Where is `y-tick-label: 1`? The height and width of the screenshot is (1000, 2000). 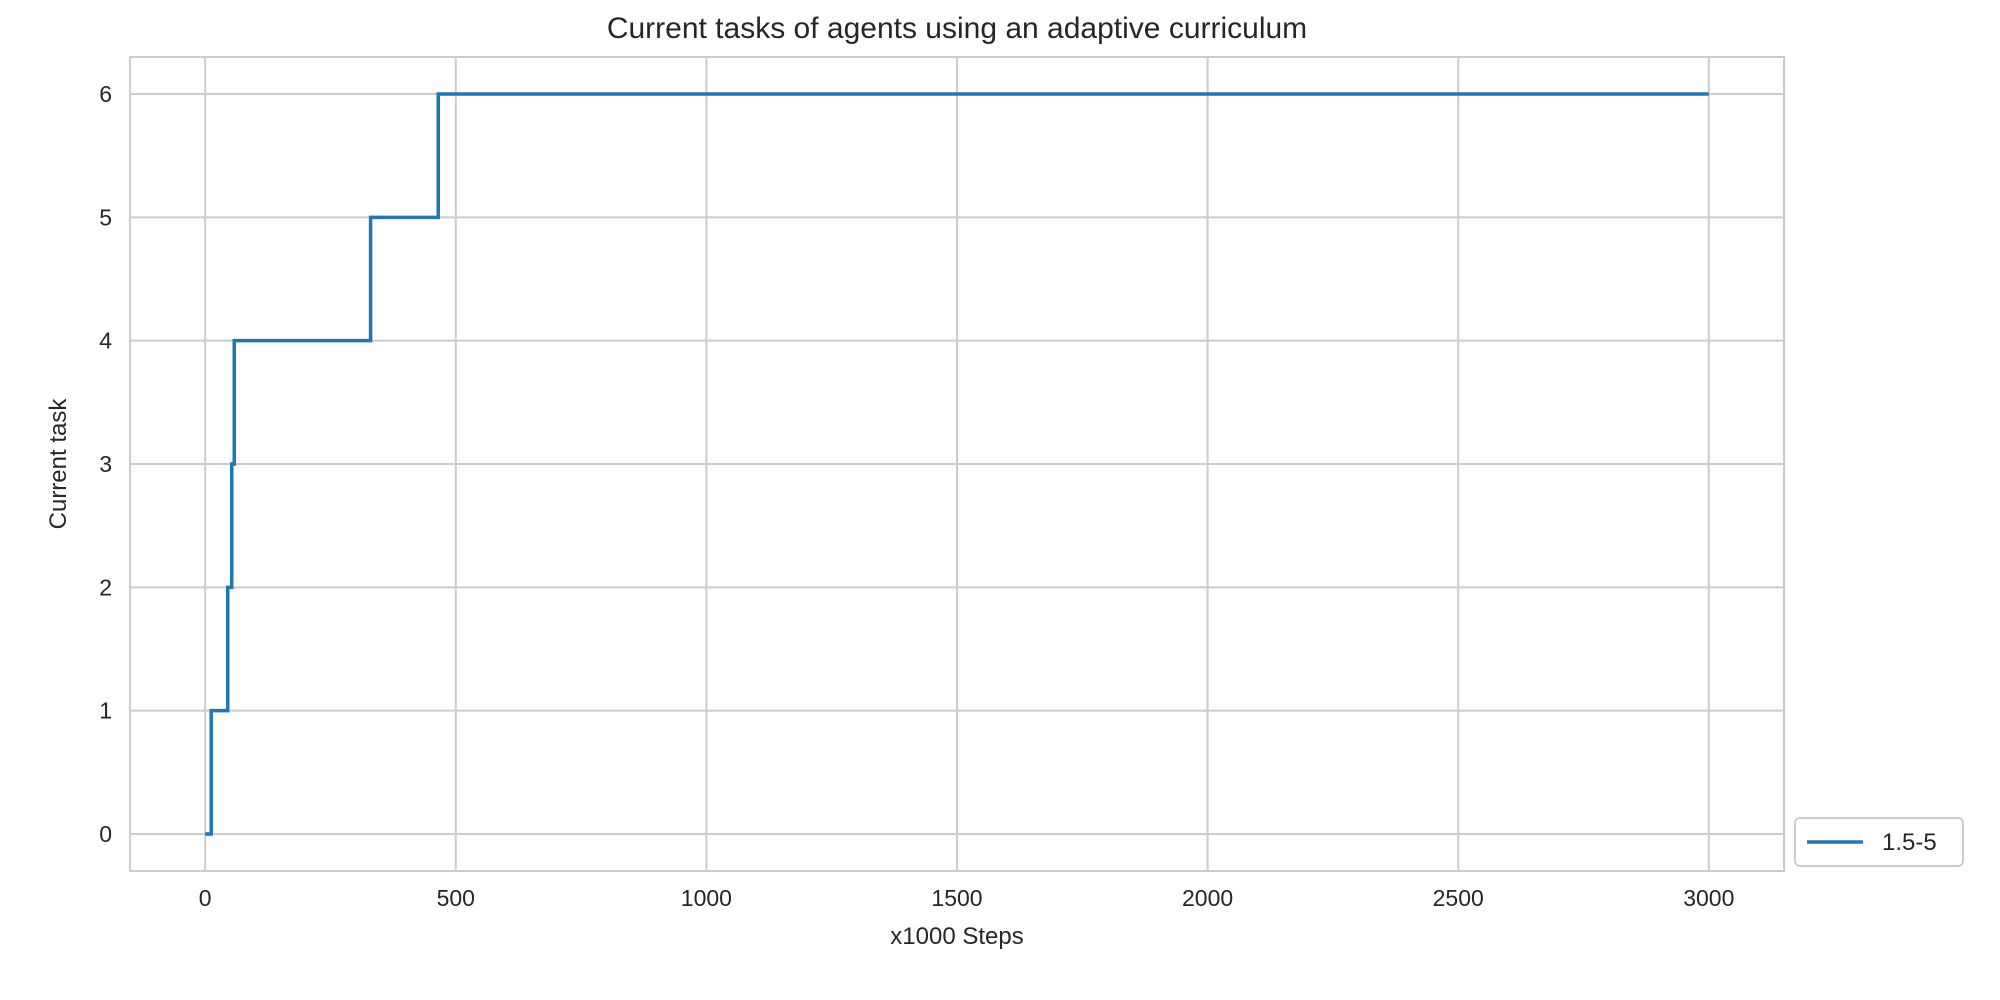
y-tick-label: 1 is located at coordinates (105, 711).